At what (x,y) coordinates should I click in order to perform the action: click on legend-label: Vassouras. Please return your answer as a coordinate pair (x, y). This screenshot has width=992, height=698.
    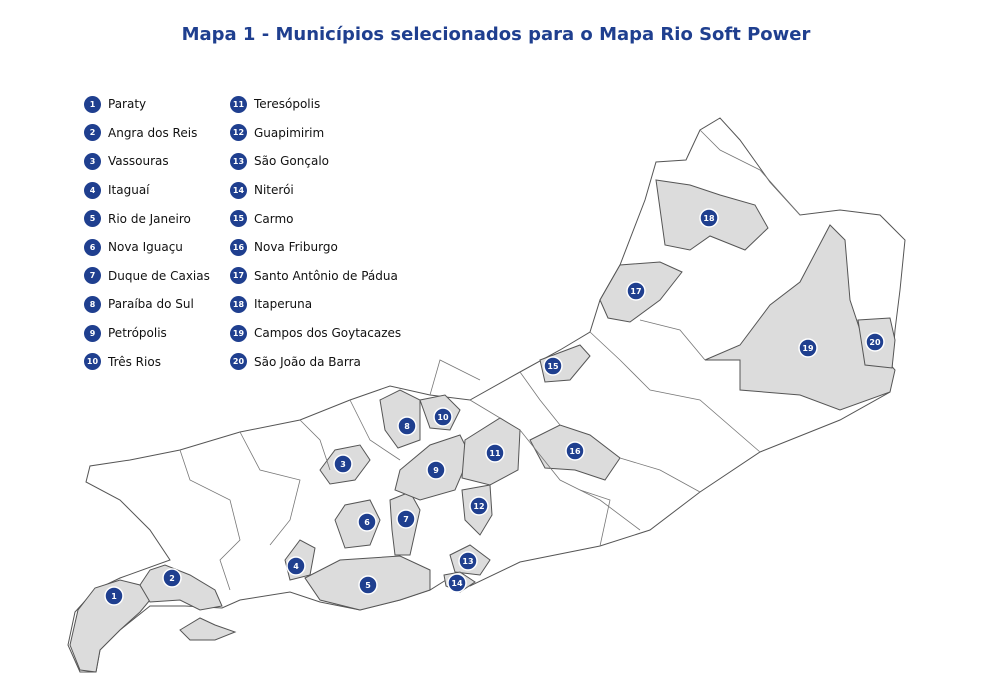
    Looking at the image, I should click on (138, 161).